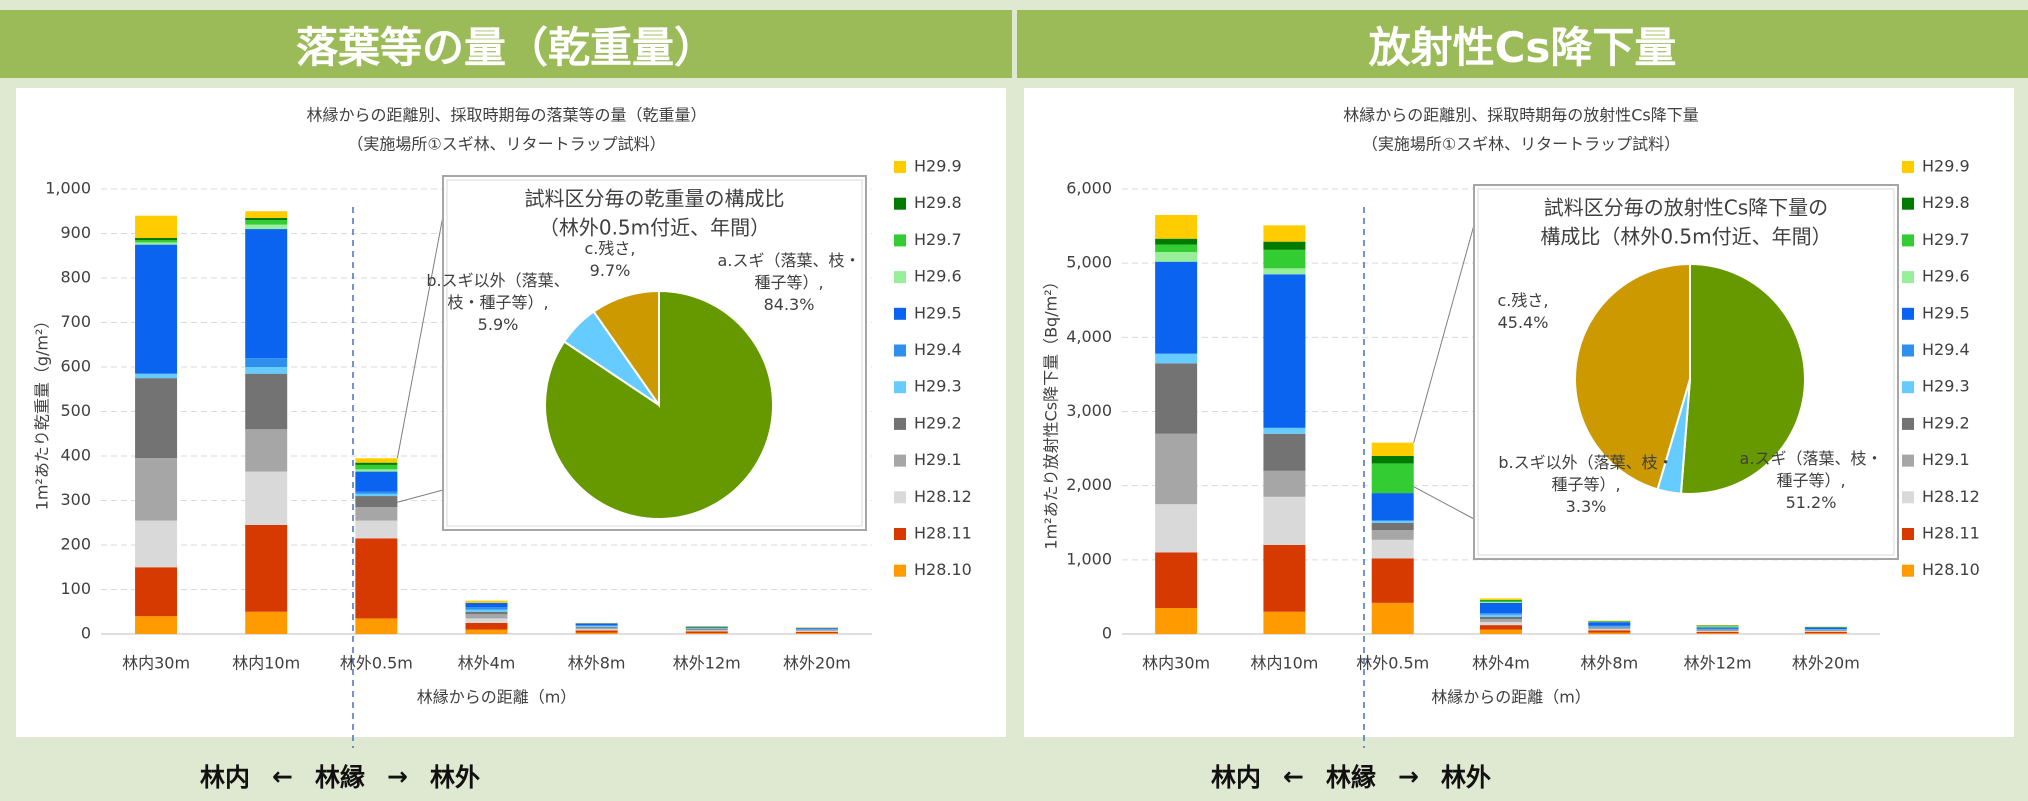 This screenshot has width=2028, height=801. What do you see at coordinates (938, 459) in the screenshot?
I see `legend-label: H29.1` at bounding box center [938, 459].